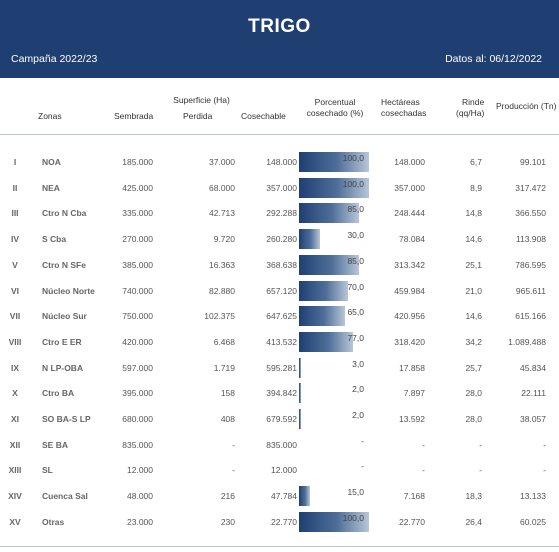 The width and height of the screenshot is (559, 552). I want to click on data-date-label: Datos al: 06/12/2022, so click(493, 59).